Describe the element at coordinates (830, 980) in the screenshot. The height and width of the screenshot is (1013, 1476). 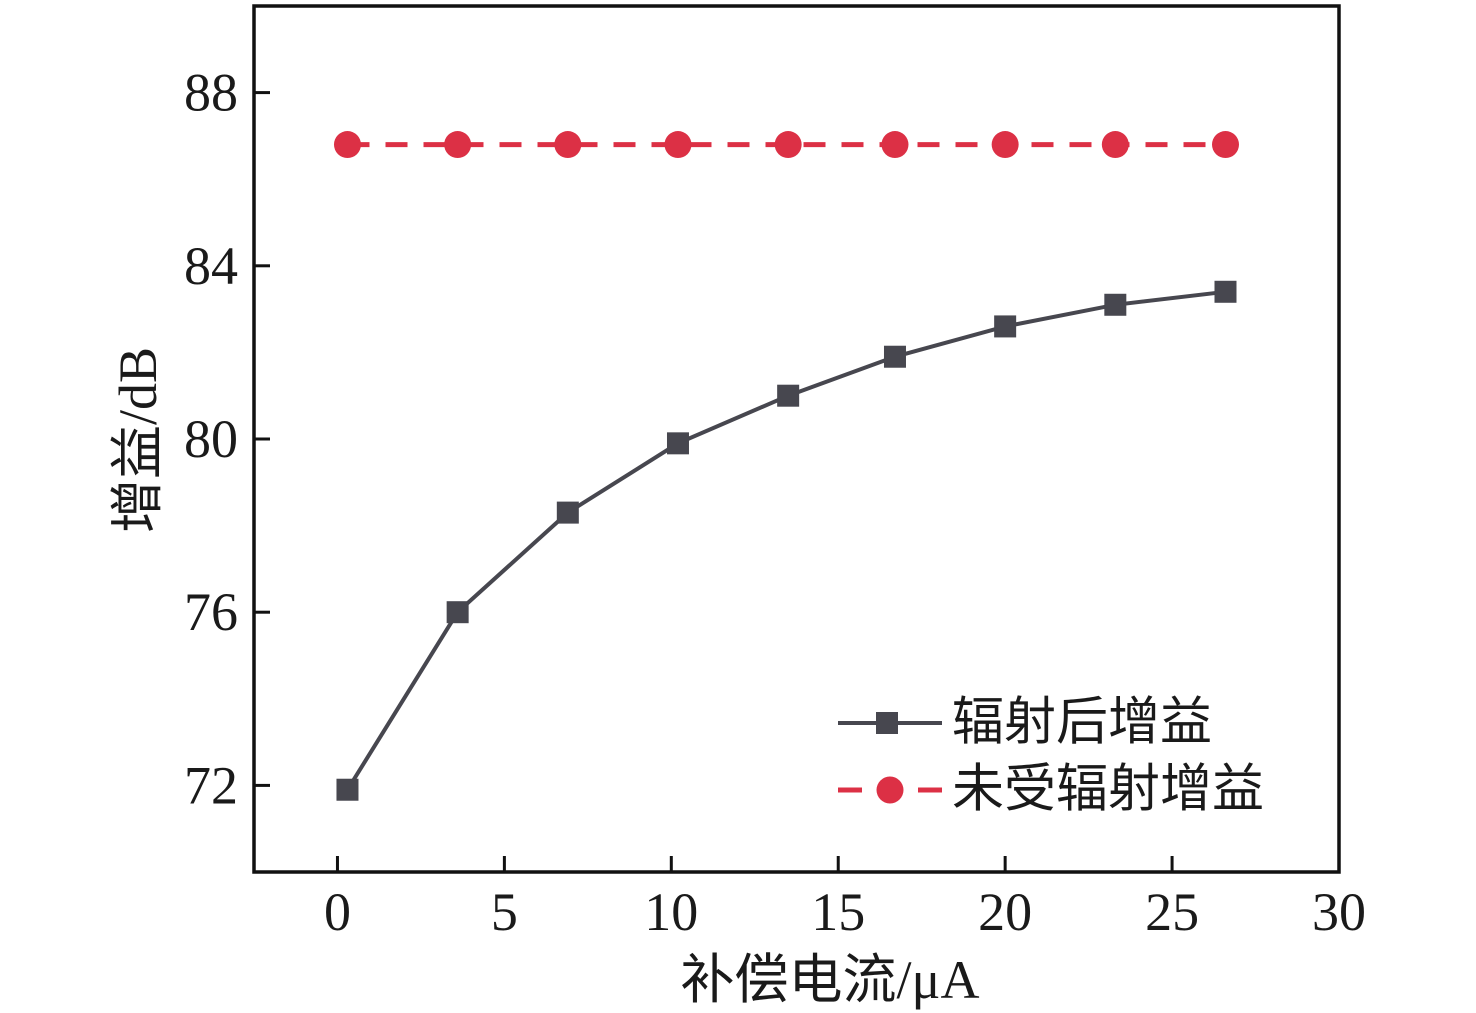
I see `x-axis-title: 补偿电流/μA` at that location.